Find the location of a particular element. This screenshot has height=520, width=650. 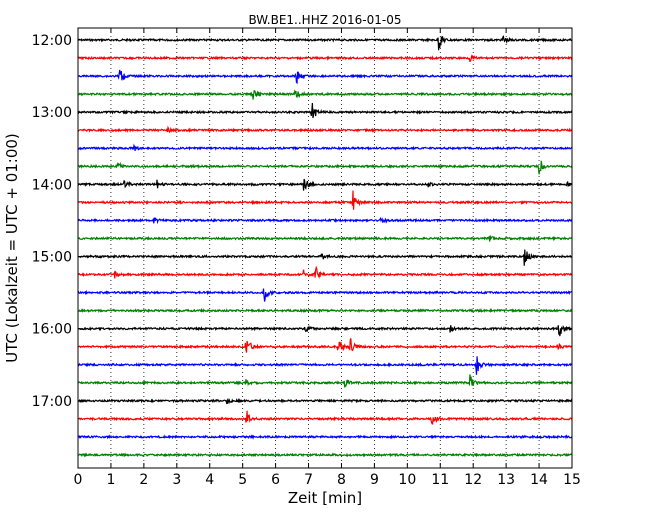

y-tick-label: 17:00 is located at coordinates (52, 402).